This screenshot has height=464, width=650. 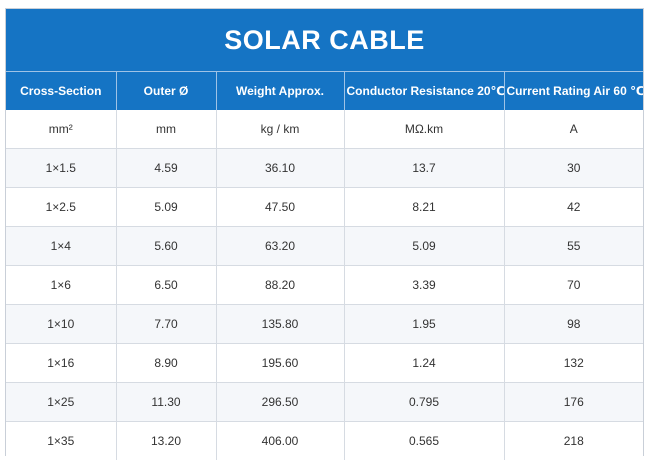 What do you see at coordinates (573, 91) in the screenshot?
I see `header-current-rating: Current Rating Air 60 ℃` at bounding box center [573, 91].